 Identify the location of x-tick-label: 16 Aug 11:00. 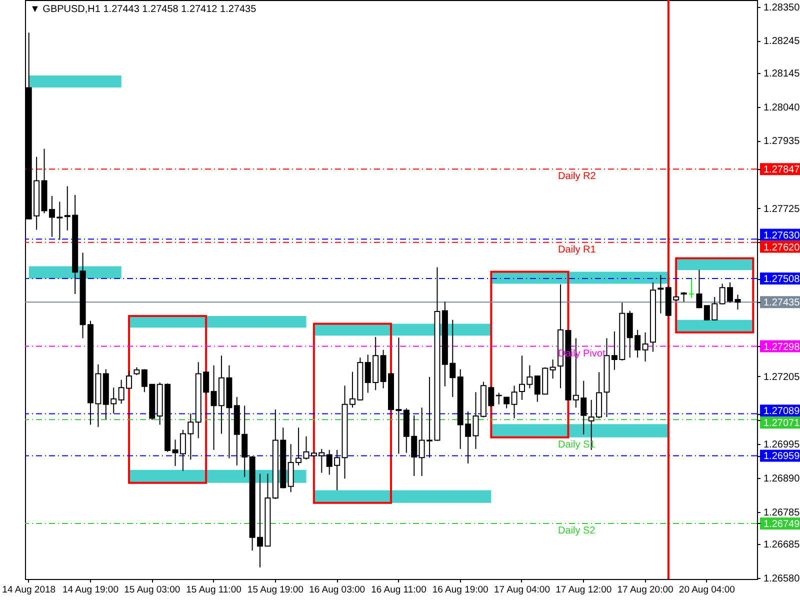
(398, 590).